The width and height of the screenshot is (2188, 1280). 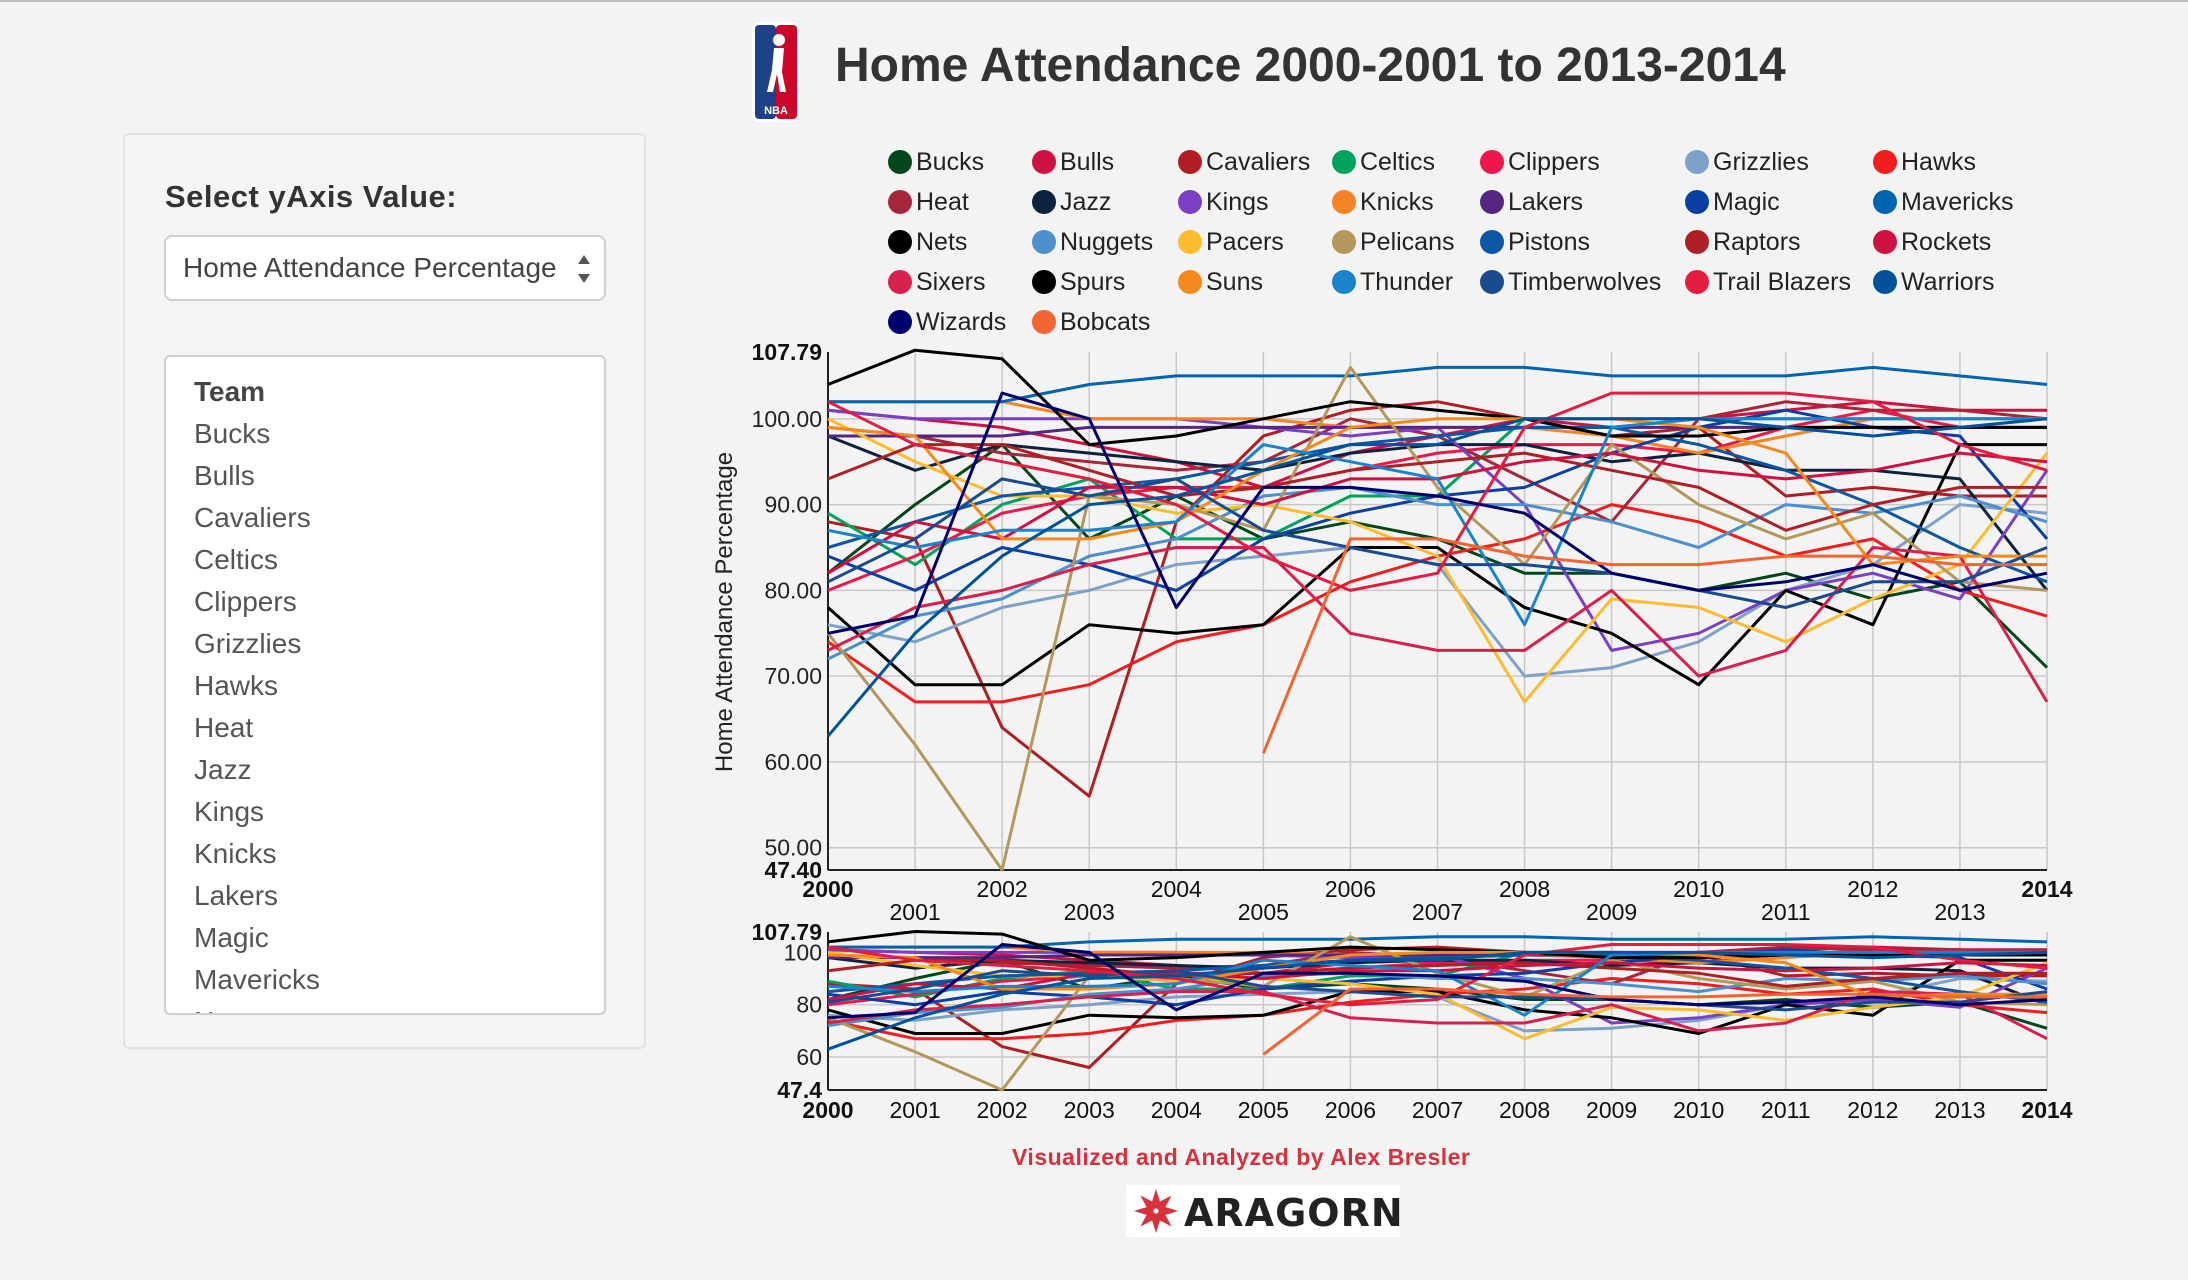 I want to click on x-tick-label: 2007, so click(x=1437, y=912).